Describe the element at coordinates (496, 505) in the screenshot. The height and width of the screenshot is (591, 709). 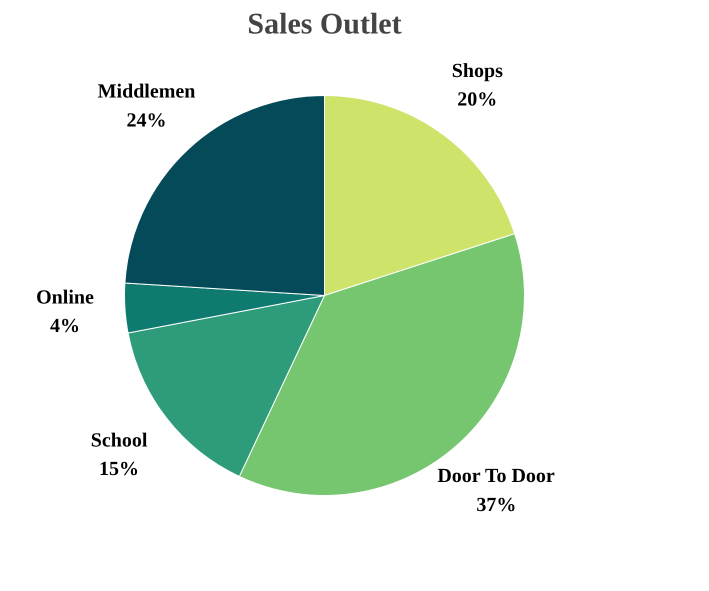
I see `data-label: 37%` at that location.